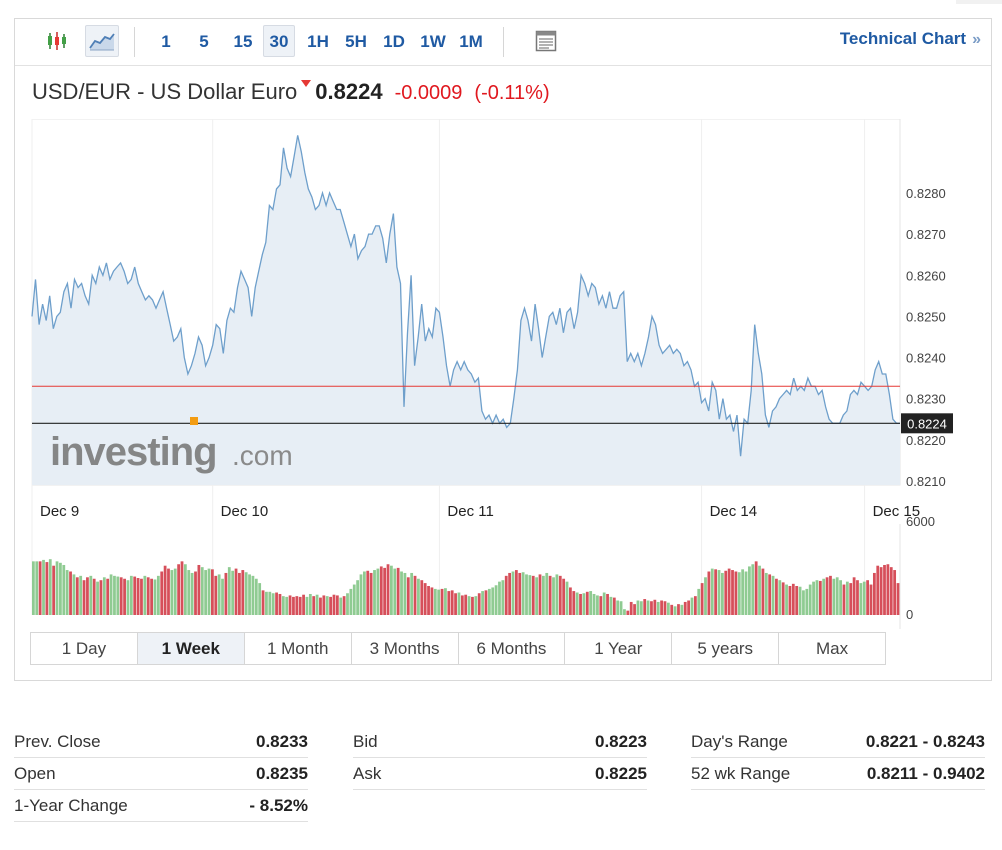  What do you see at coordinates (161, 806) in the screenshot?
I see `stat-row-1-year-change: 1-Year Change - 8.52%` at bounding box center [161, 806].